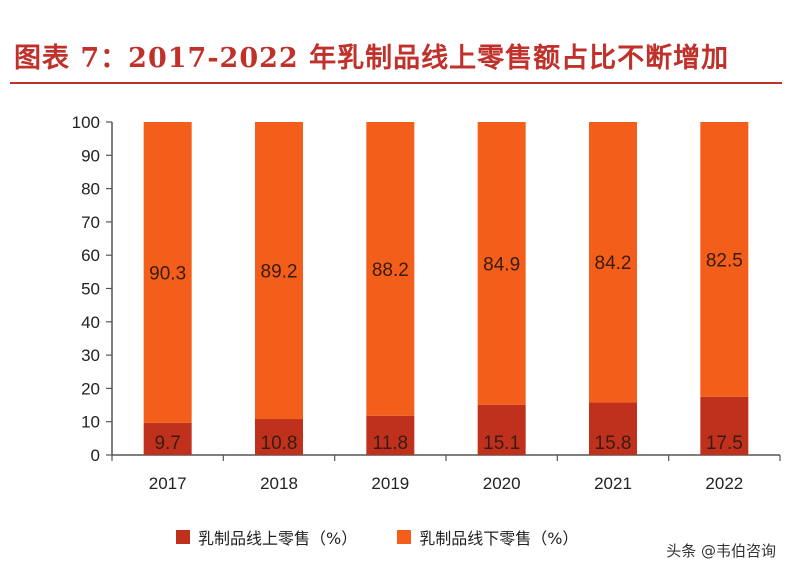  What do you see at coordinates (613, 483) in the screenshot?
I see `x-tick-label-2021: 2021` at bounding box center [613, 483].